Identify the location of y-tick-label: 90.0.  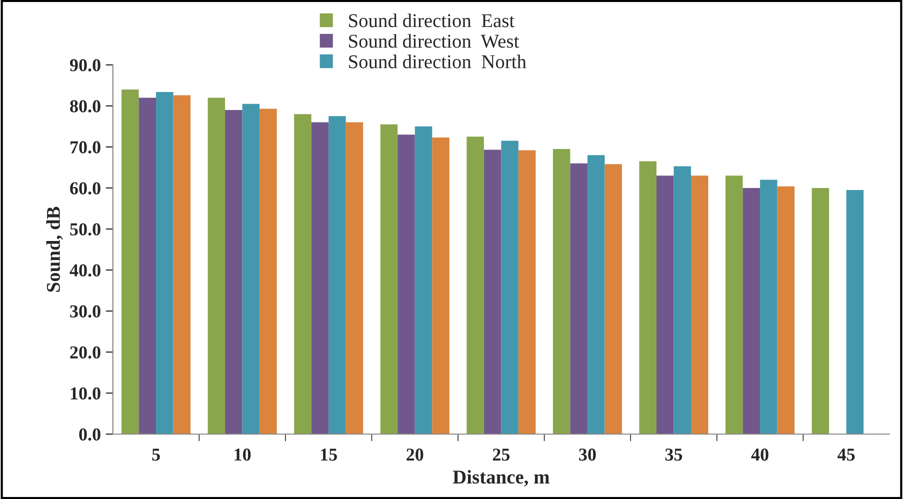
(85, 65).